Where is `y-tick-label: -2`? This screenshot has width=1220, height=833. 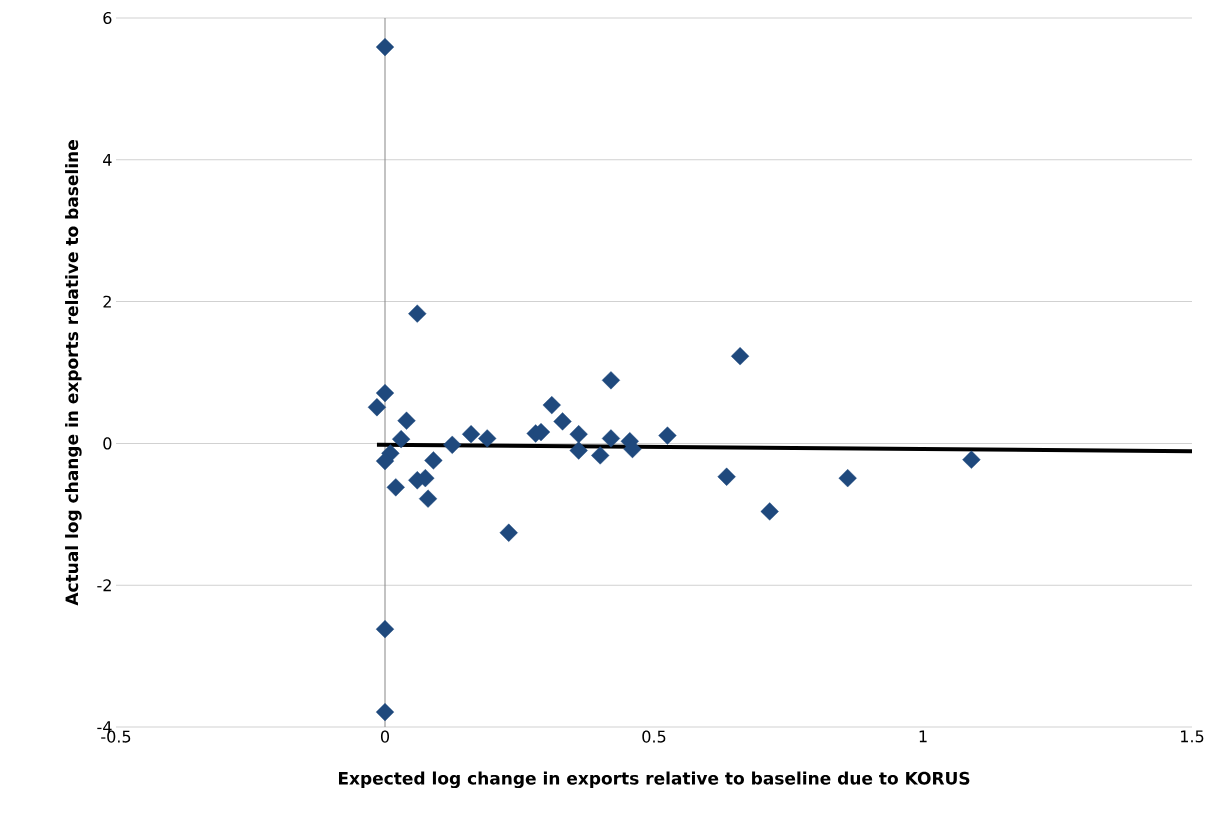
y-tick-label: -2 is located at coordinates (104, 585).